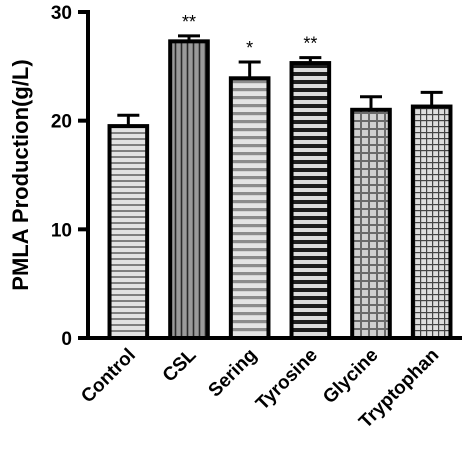 This screenshot has height=466, width=471. Describe the element at coordinates (20, 174) in the screenshot. I see `y-axis-label: PMLA Production(g/L)` at that location.